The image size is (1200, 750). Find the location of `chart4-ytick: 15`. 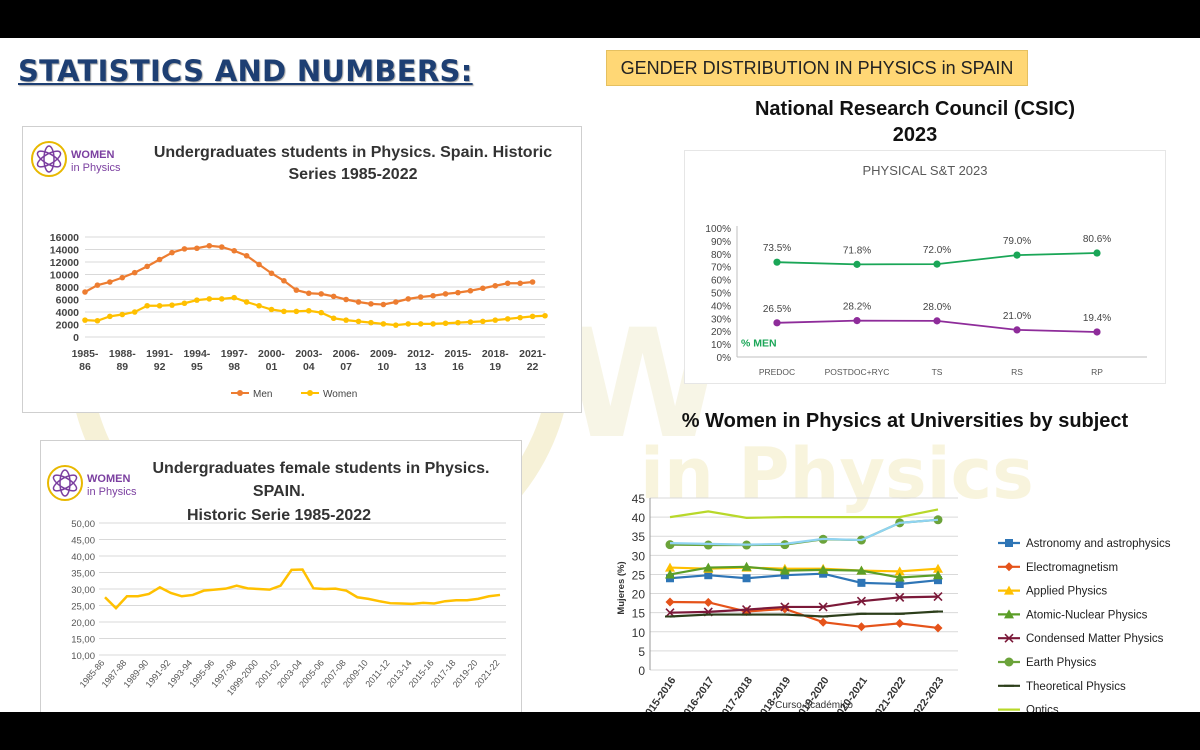

chart4-ytick: 15 is located at coordinates (639, 614).